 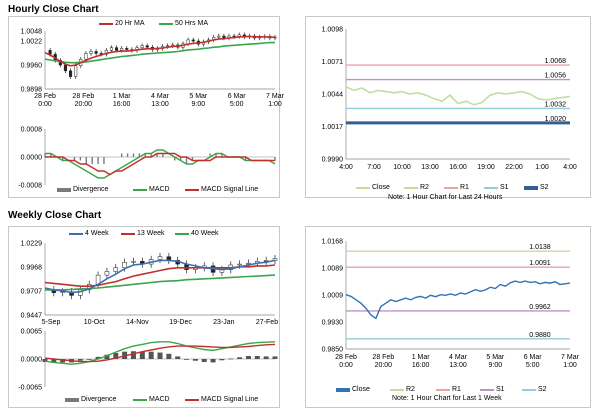 What do you see at coordinates (333, 242) in the screenshot?
I see `levels-y-tick-label: 1.0168` at bounding box center [333, 242].